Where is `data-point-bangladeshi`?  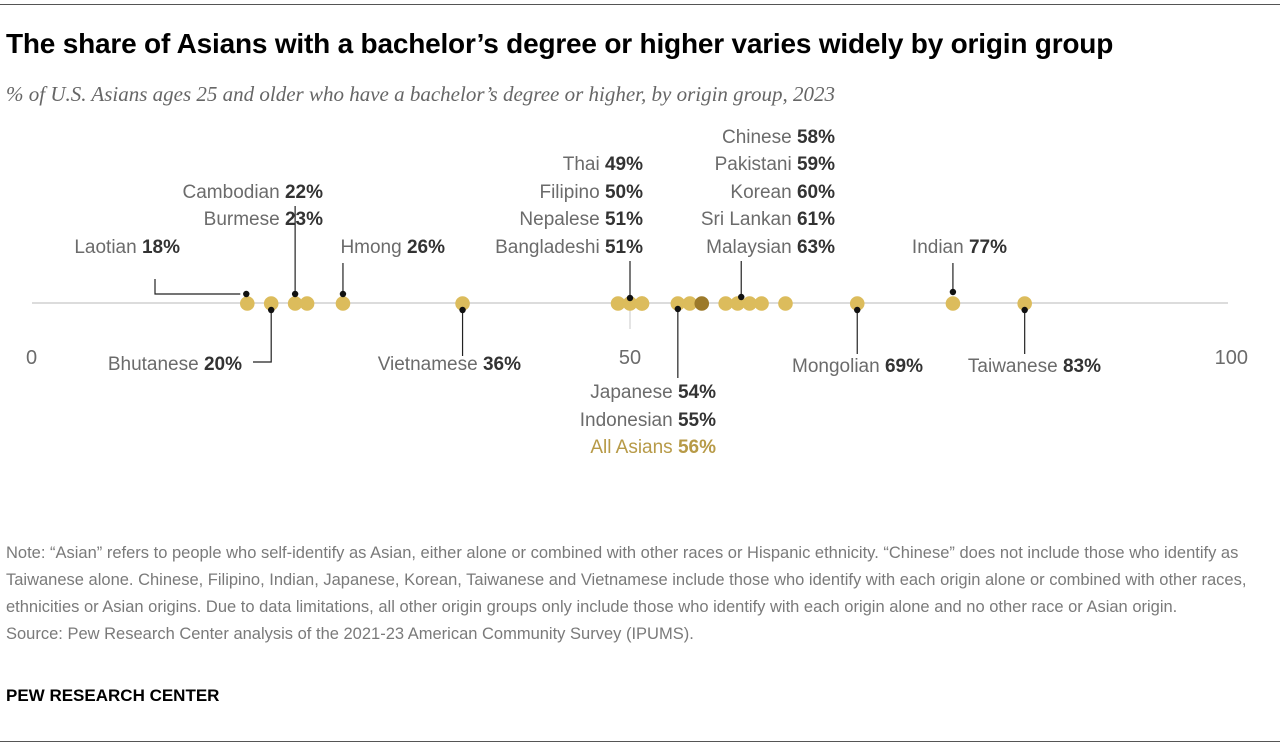 data-point-bangladeshi is located at coordinates (642, 303).